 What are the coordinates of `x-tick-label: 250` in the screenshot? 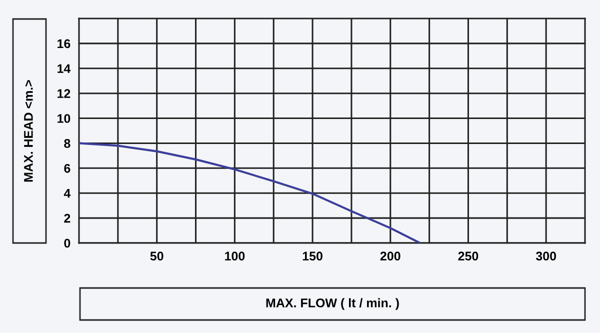 It's located at (468, 256).